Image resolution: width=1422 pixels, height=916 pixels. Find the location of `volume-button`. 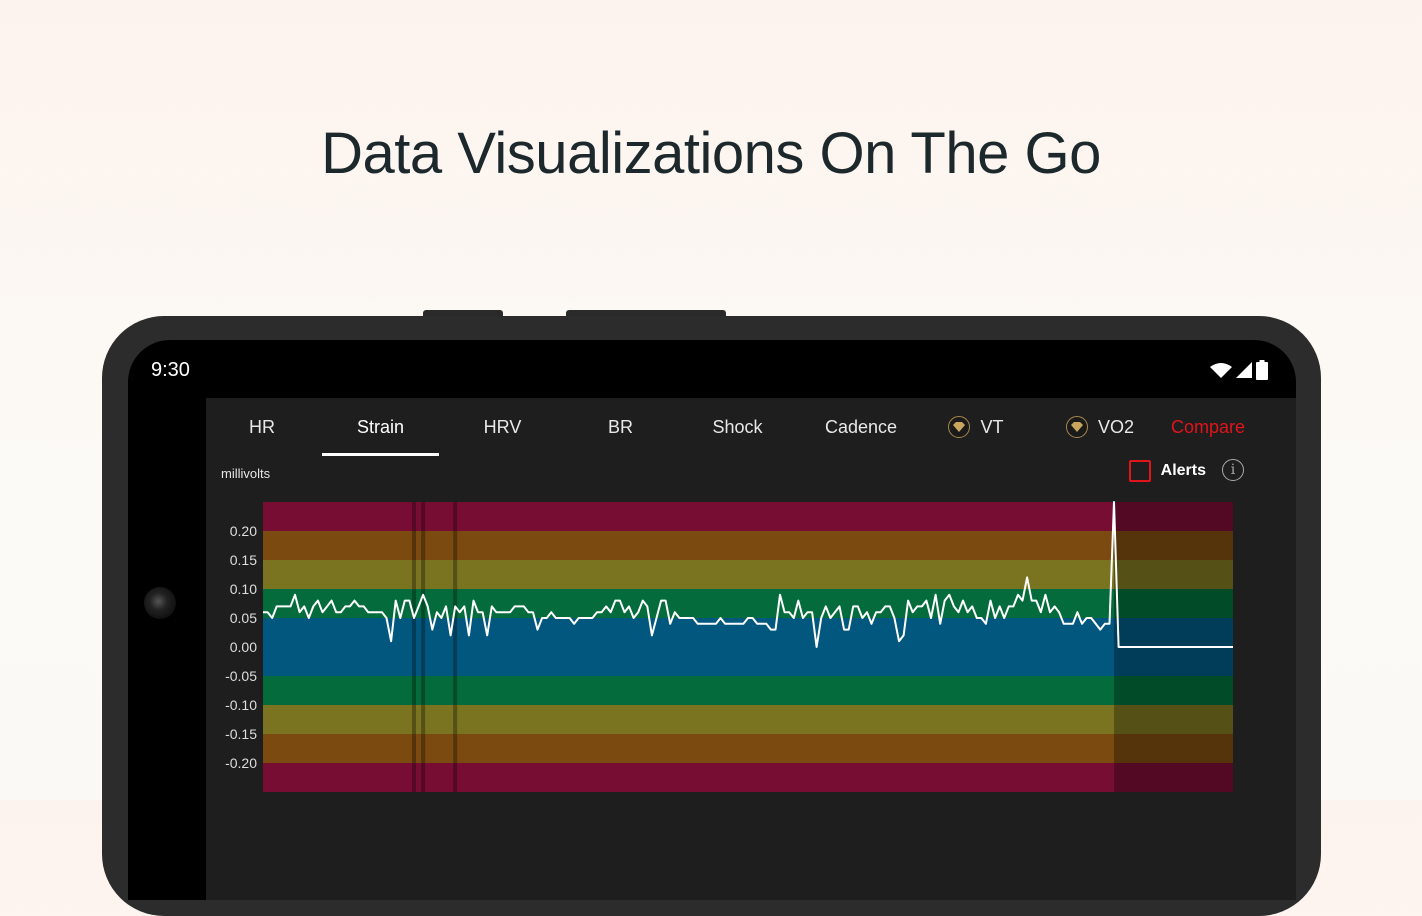

volume-button is located at coordinates (463, 314).